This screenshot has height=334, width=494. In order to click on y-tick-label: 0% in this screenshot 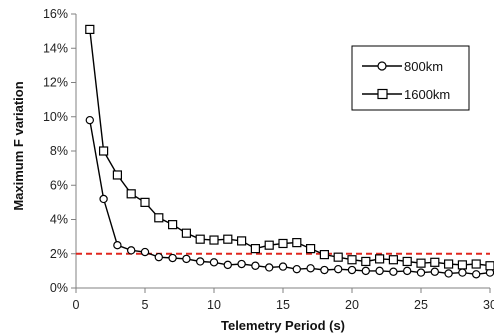, I will do `click(59, 288)`.